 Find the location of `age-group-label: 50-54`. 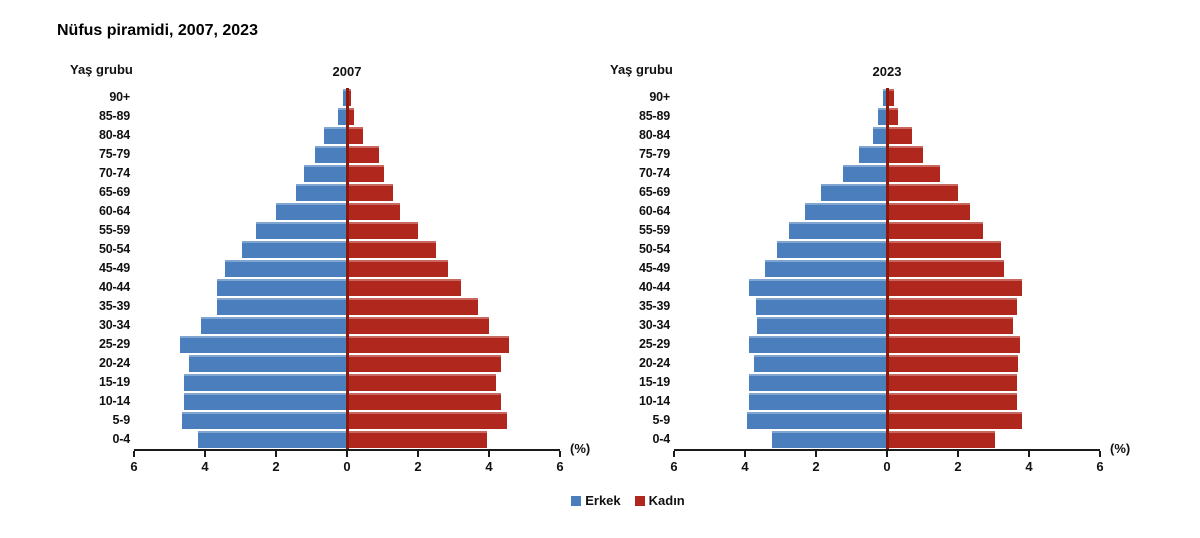

age-group-label: 50-54 is located at coordinates (114, 249).